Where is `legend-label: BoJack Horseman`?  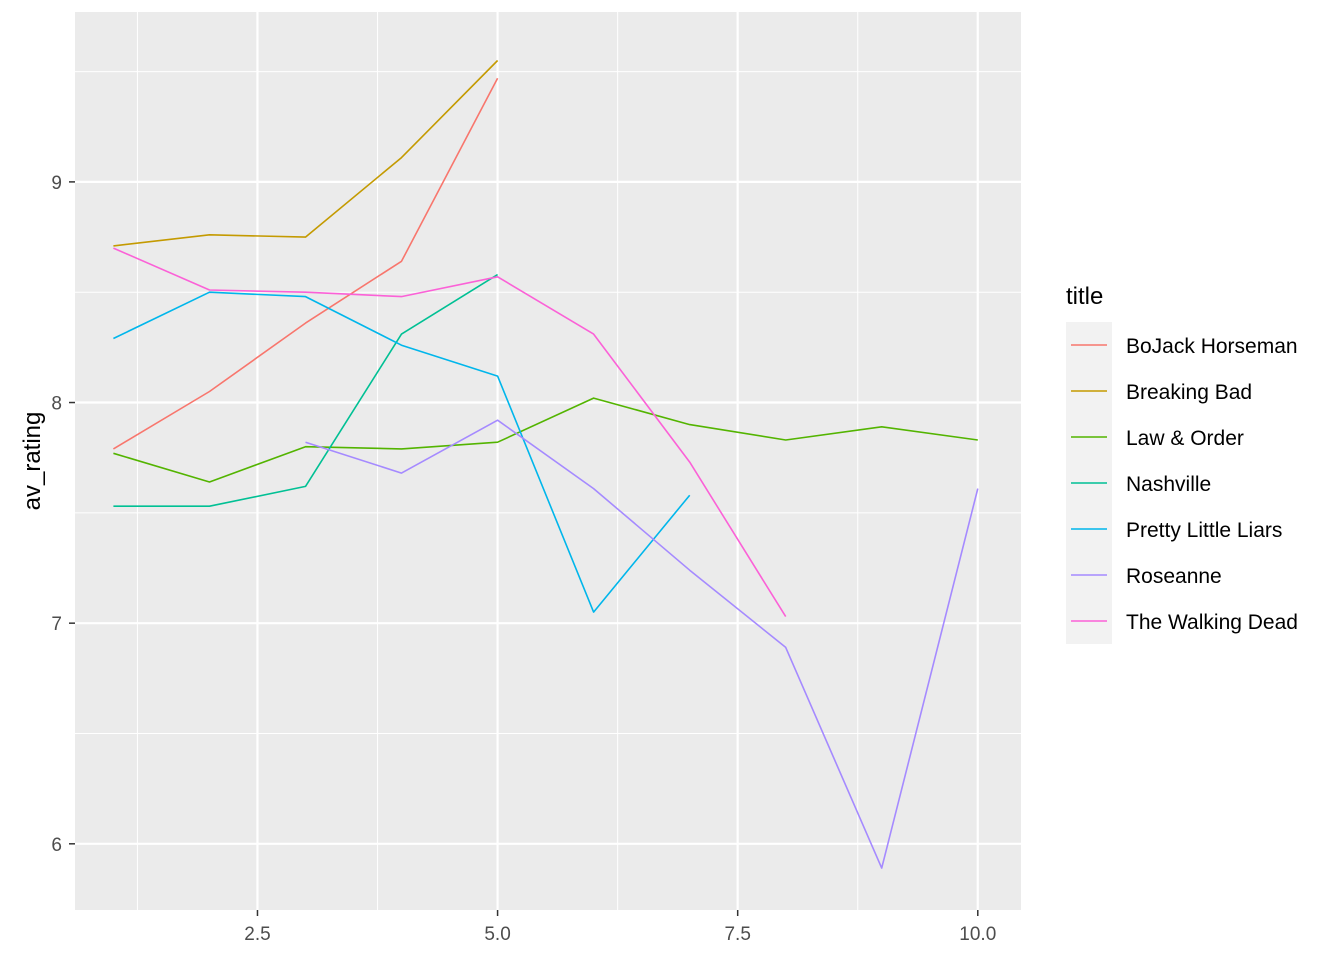 legend-label: BoJack Horseman is located at coordinates (1212, 346).